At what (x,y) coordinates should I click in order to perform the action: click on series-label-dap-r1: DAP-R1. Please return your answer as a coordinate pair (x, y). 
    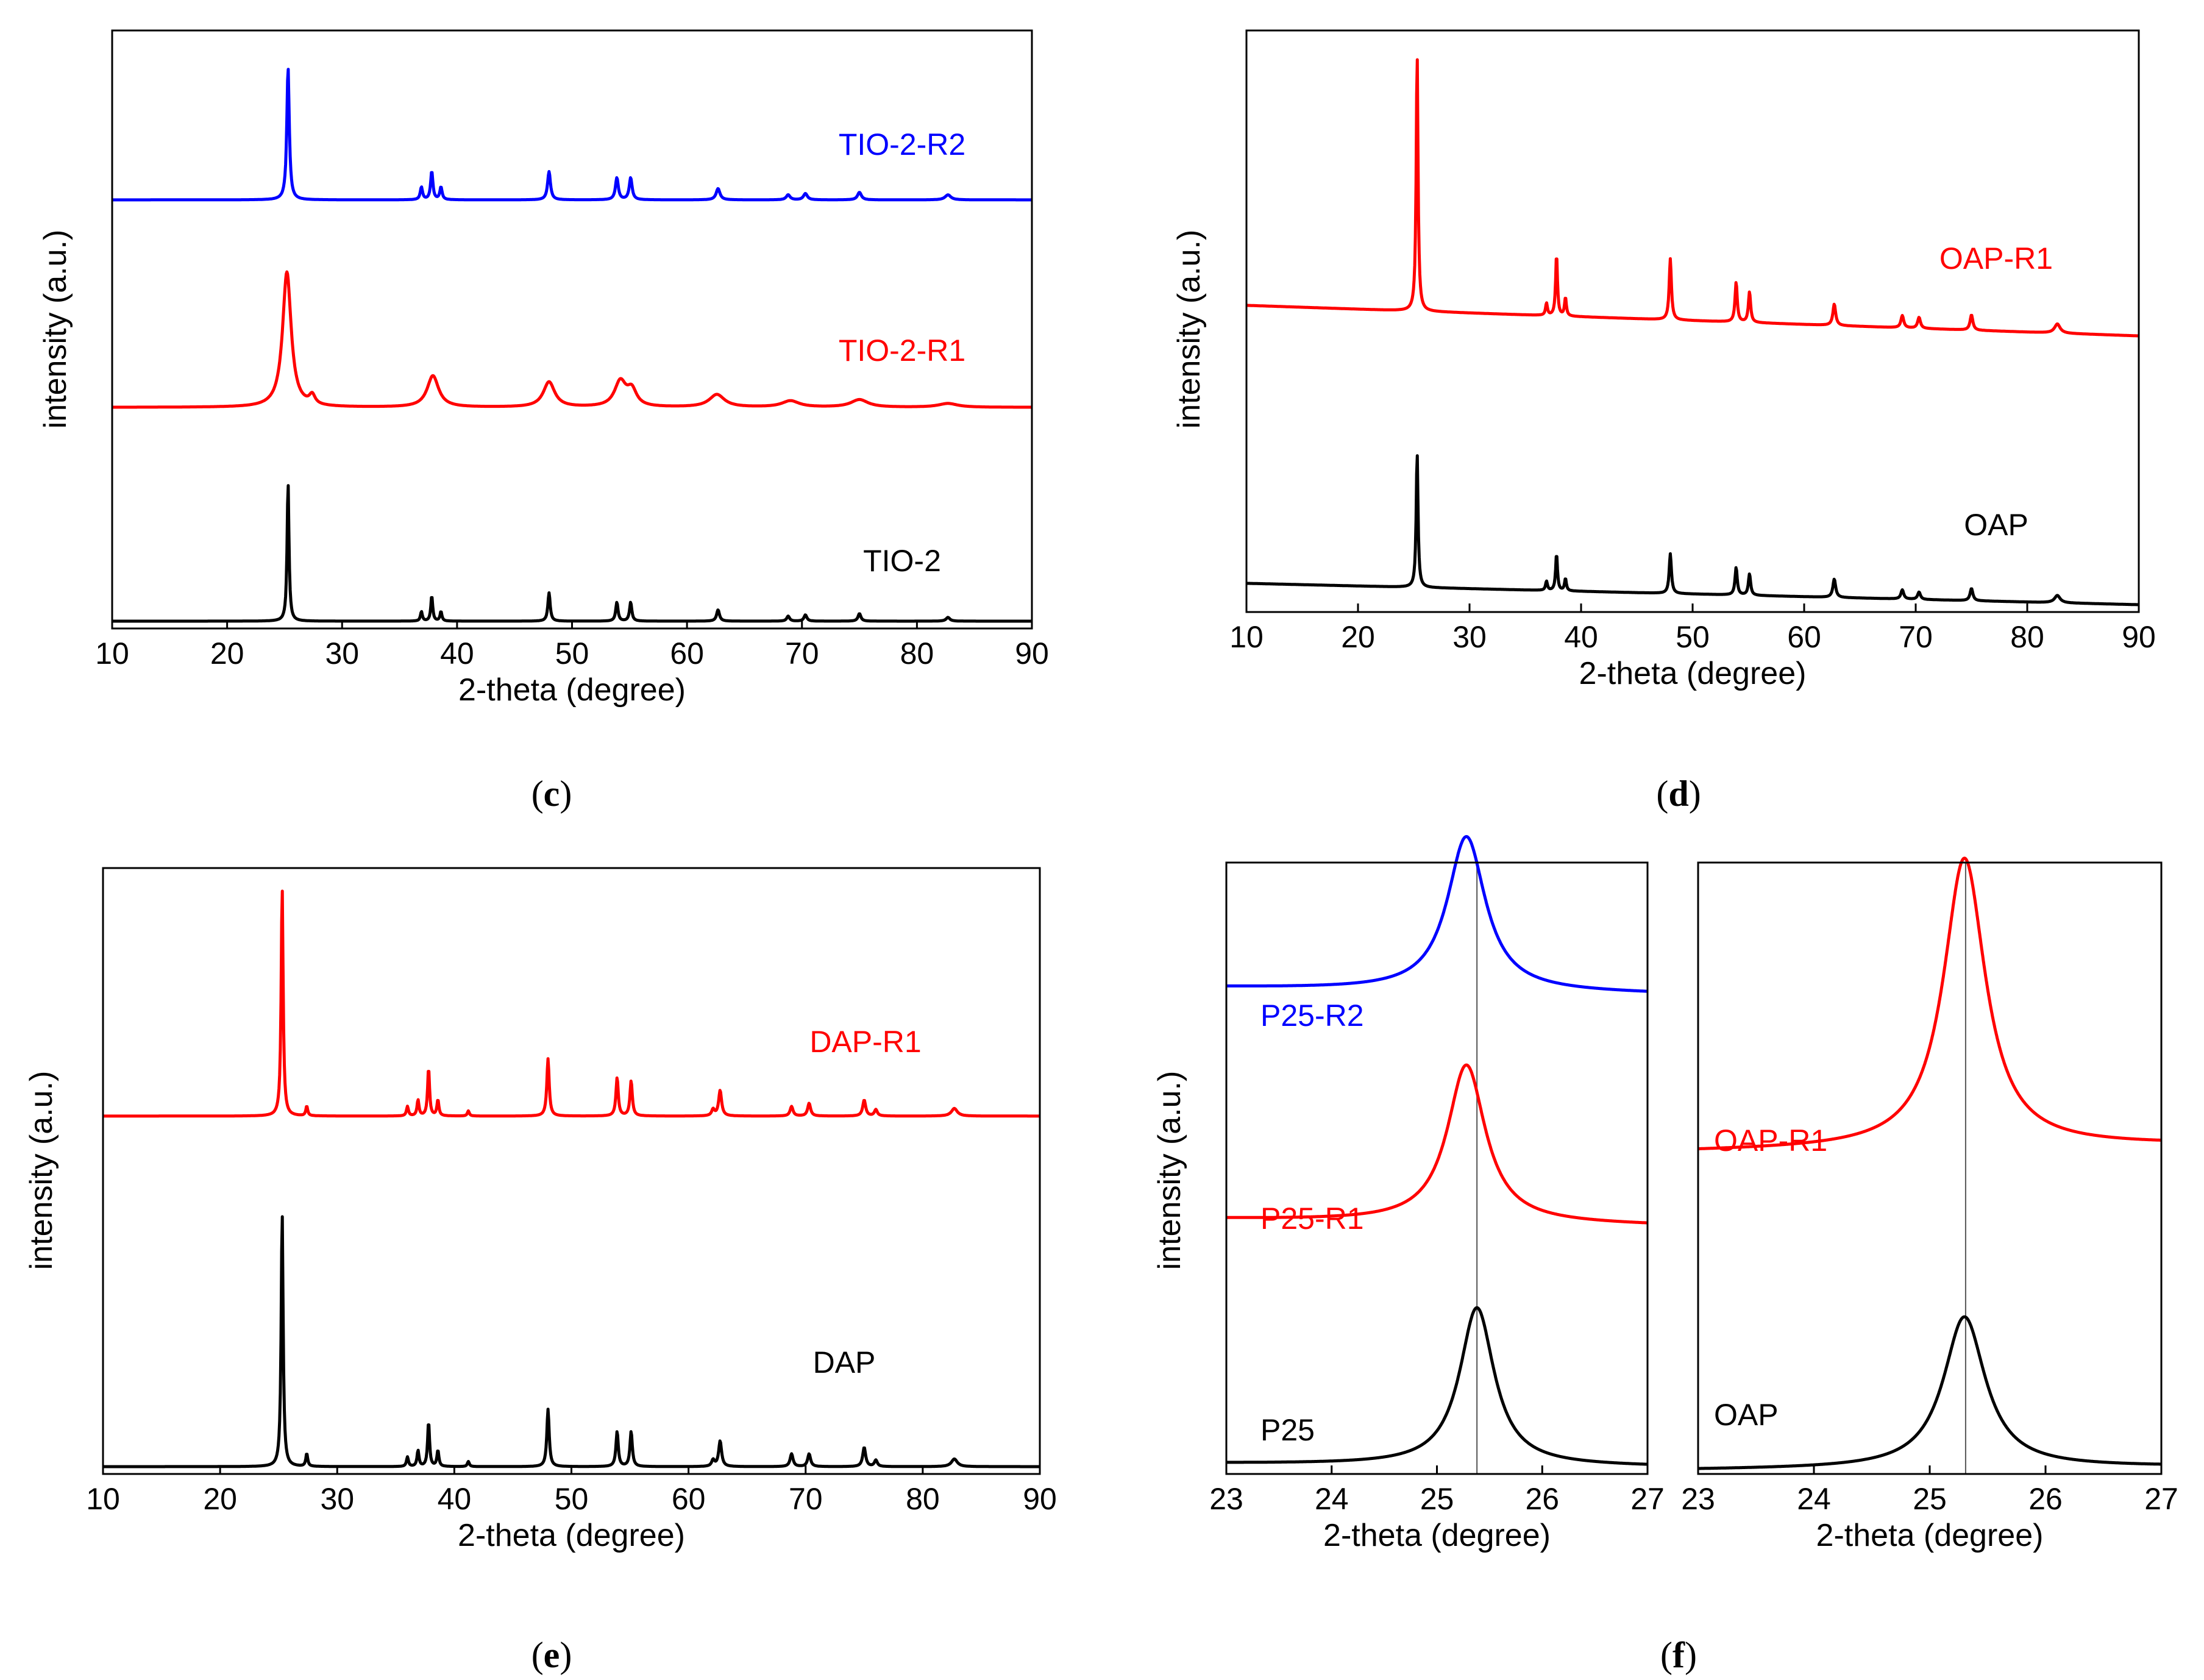
    Looking at the image, I should click on (865, 1042).